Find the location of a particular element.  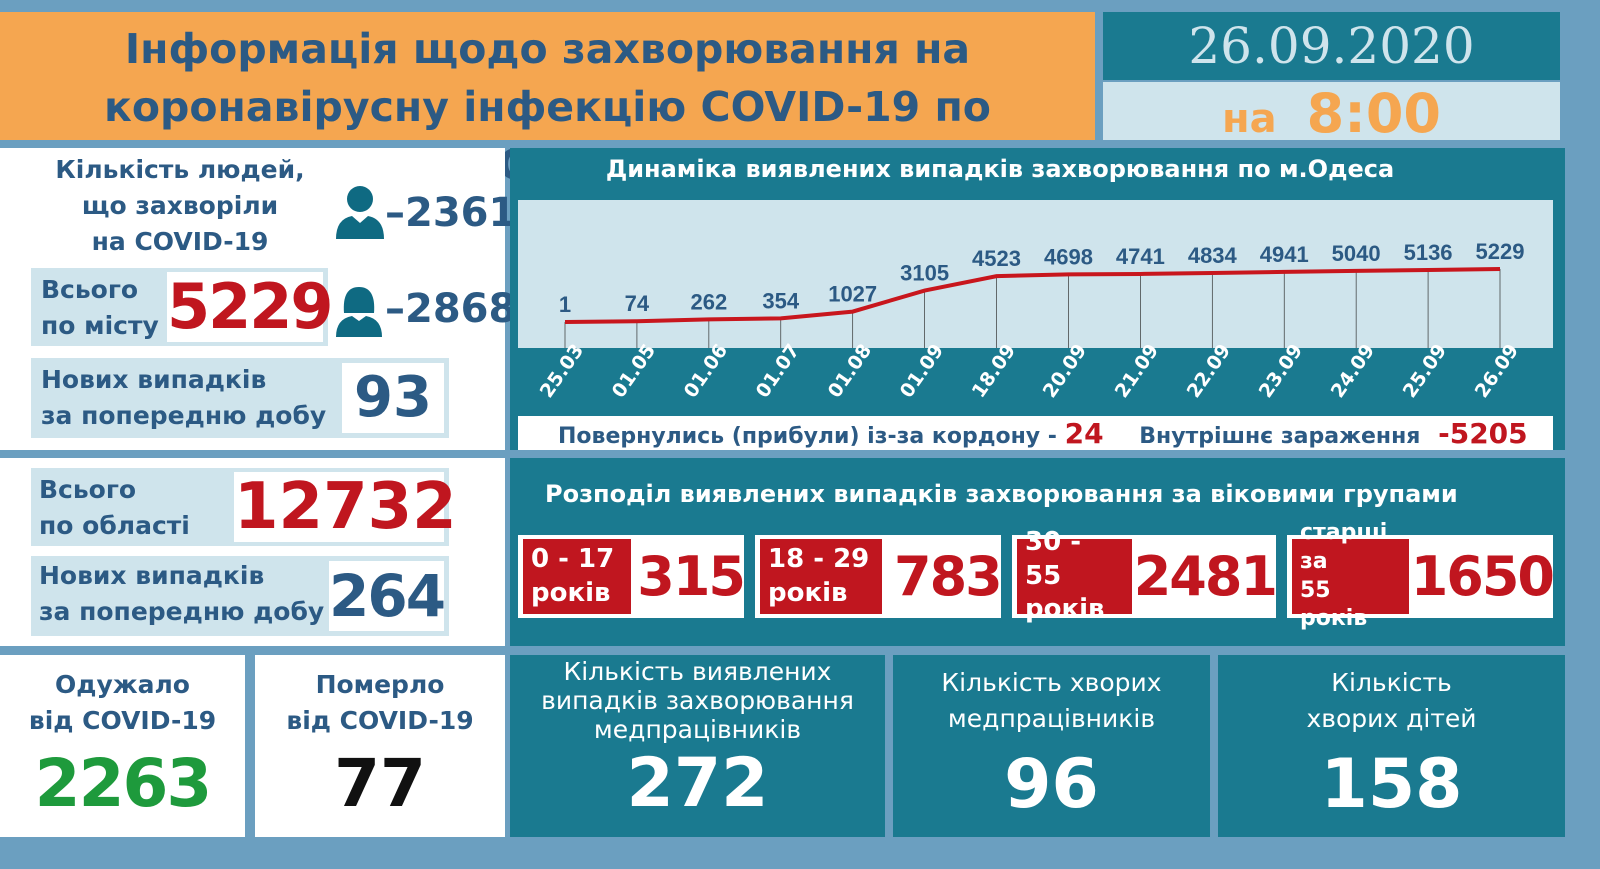

report-date: 26.09.2020 is located at coordinates (1331, 46).